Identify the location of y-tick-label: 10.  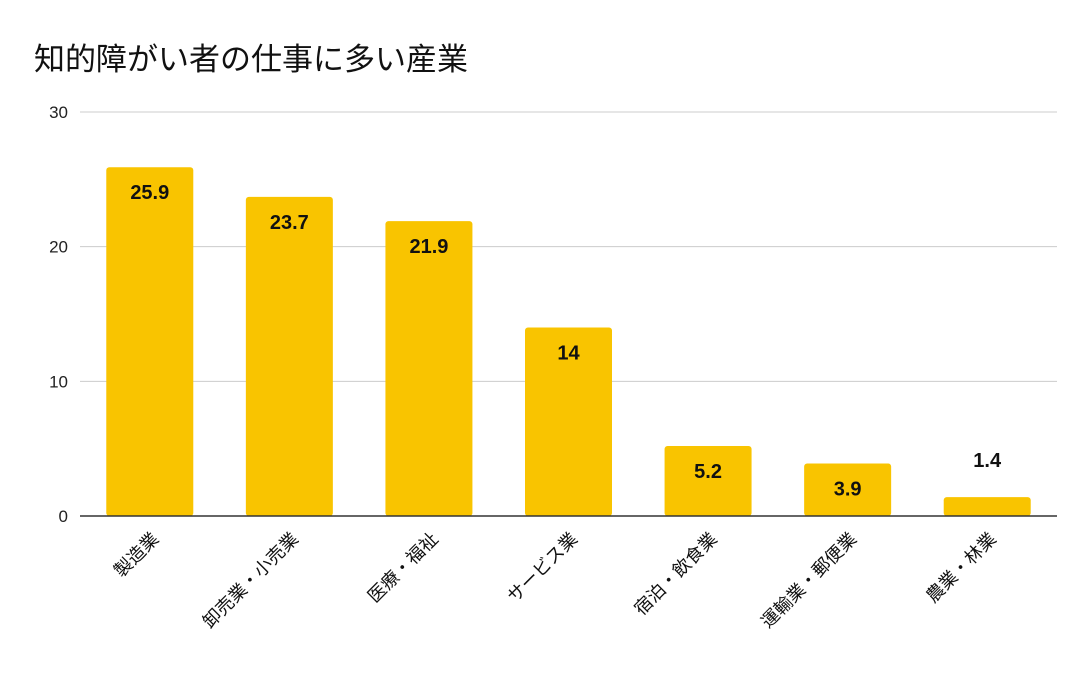
(58, 381).